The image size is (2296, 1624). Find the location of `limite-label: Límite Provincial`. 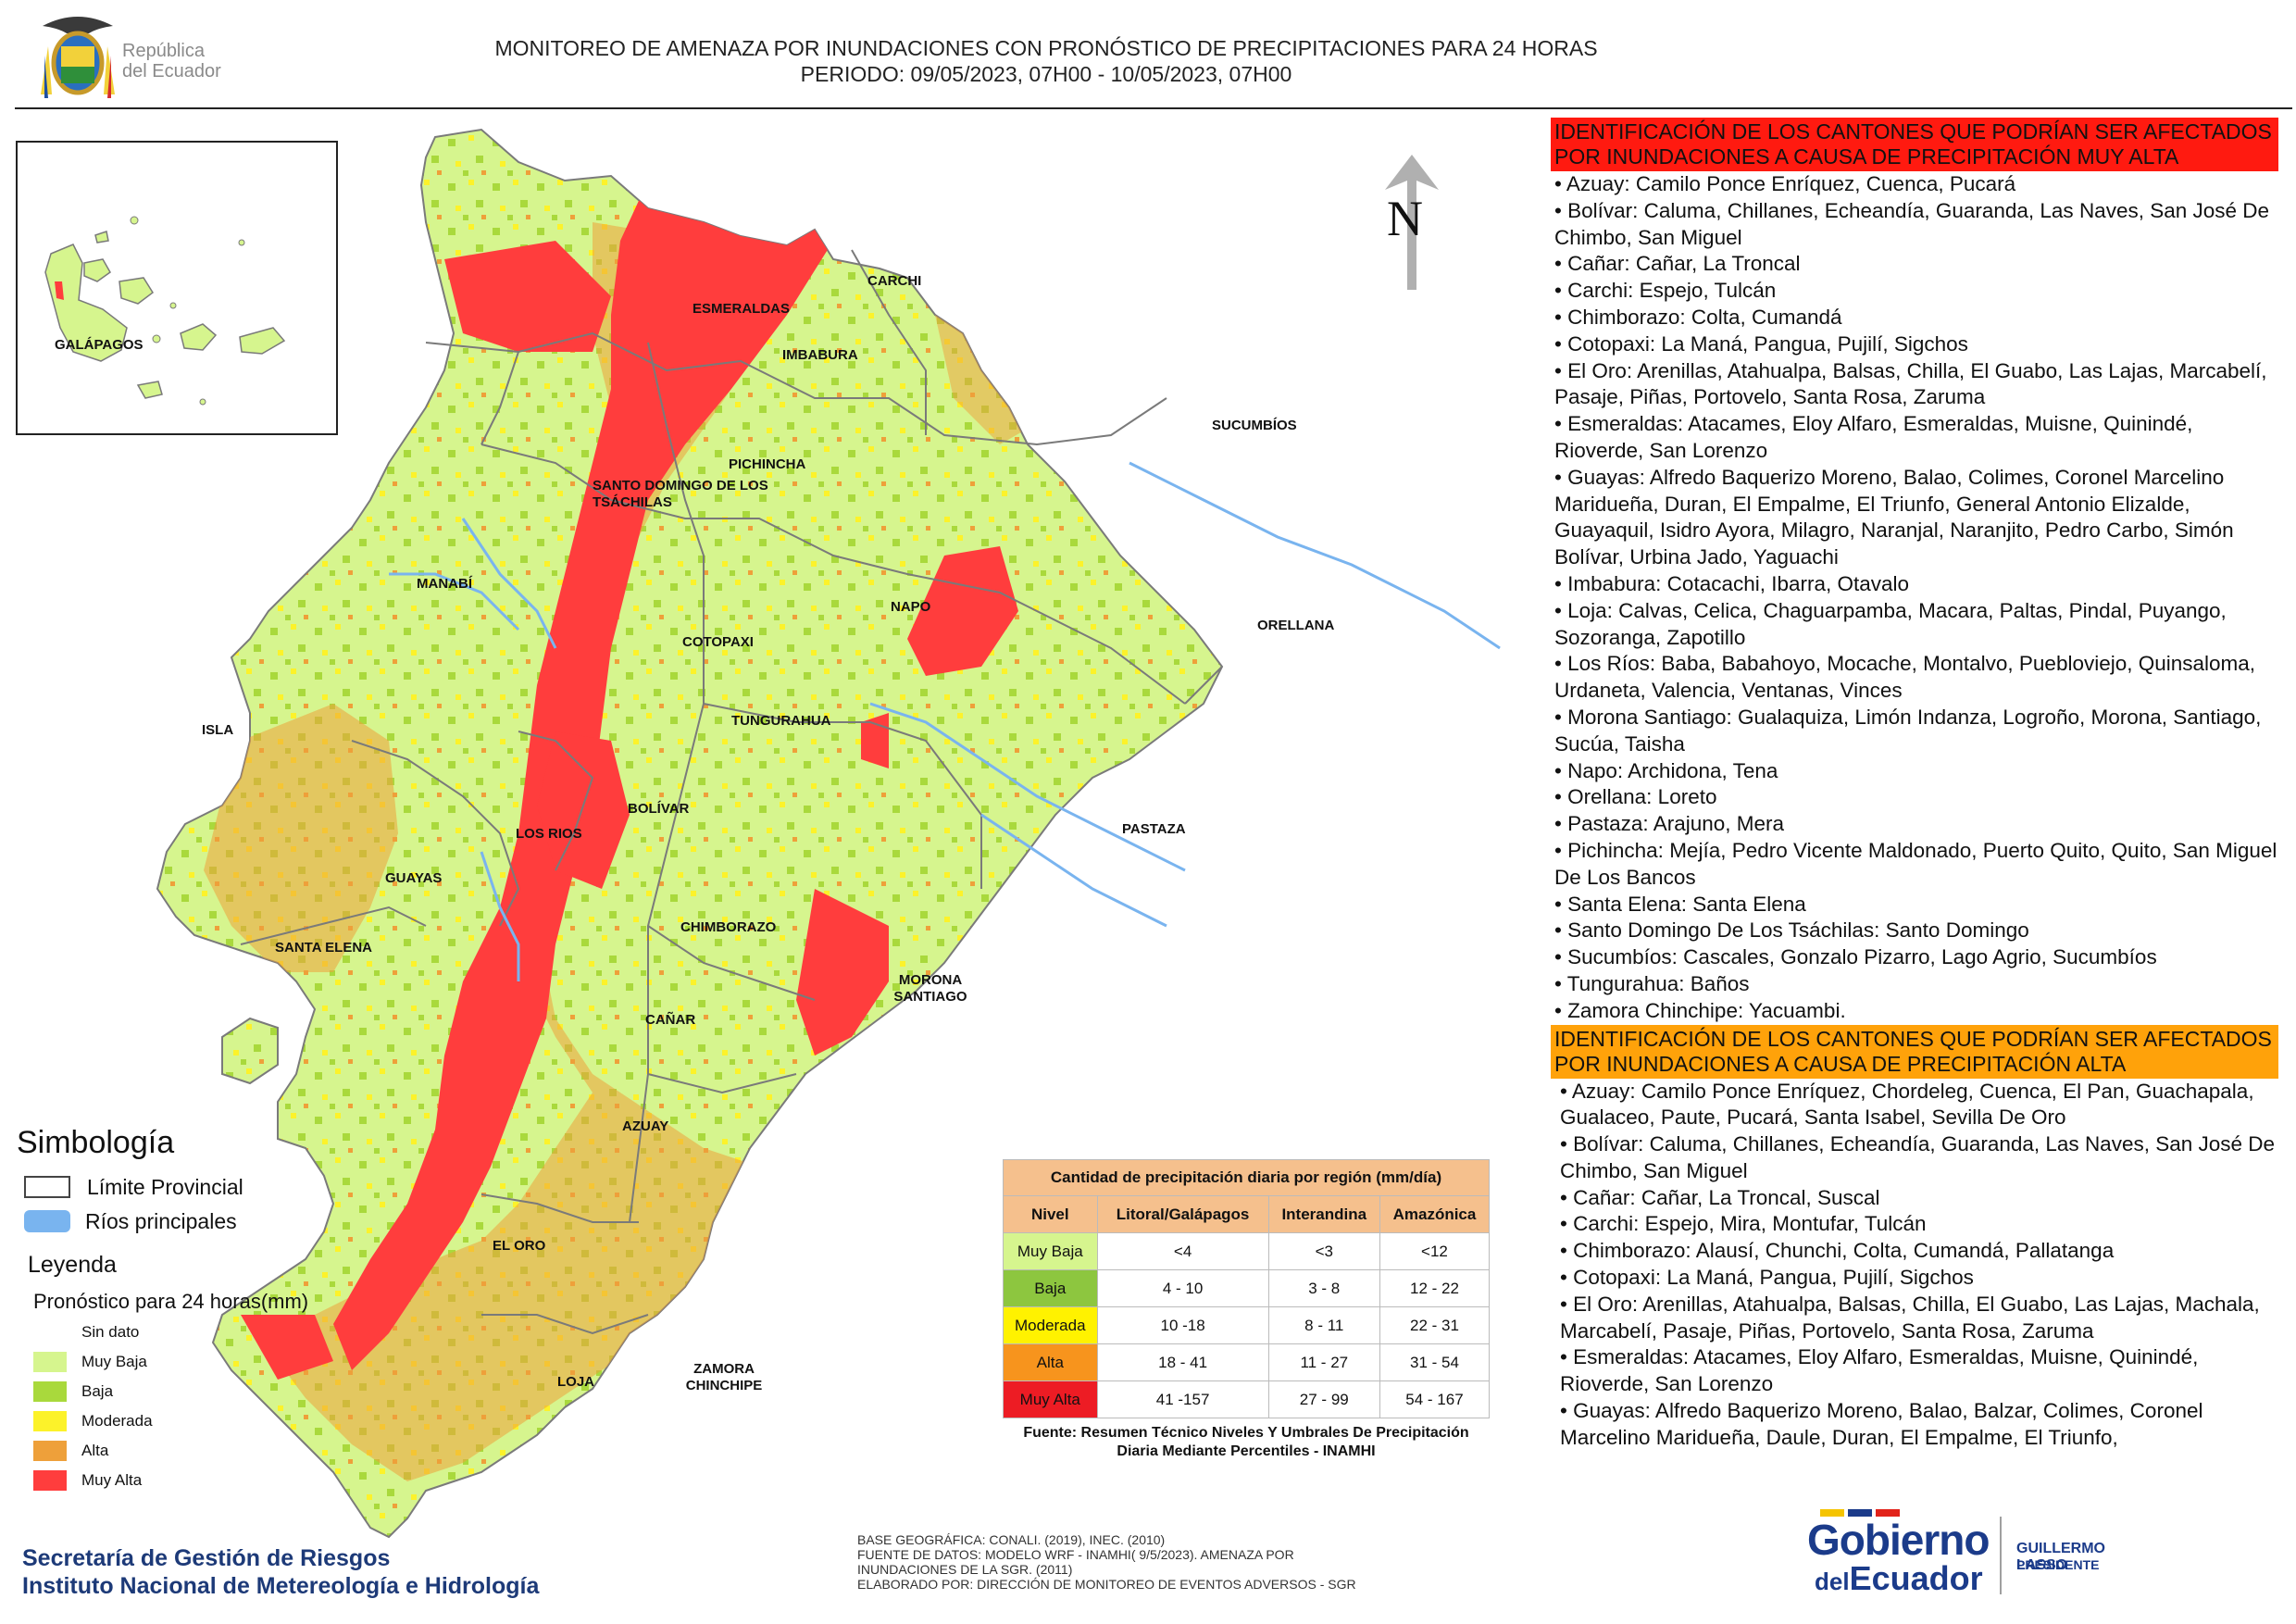

limite-label: Límite Provincial is located at coordinates (165, 1186).